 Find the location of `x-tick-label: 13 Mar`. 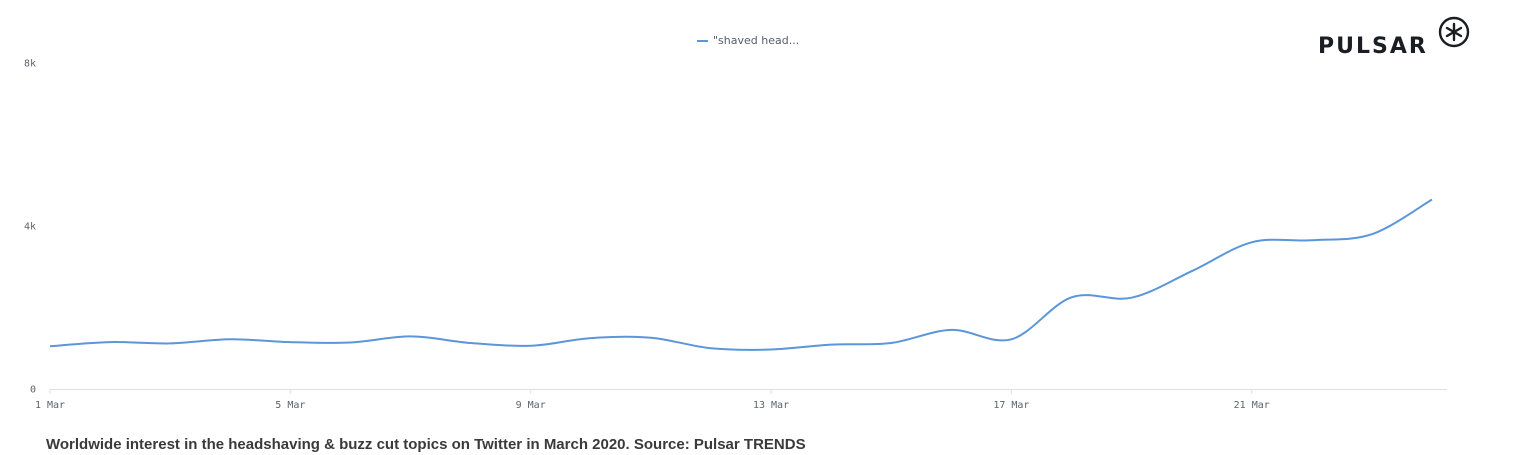

x-tick-label: 13 Mar is located at coordinates (771, 405).